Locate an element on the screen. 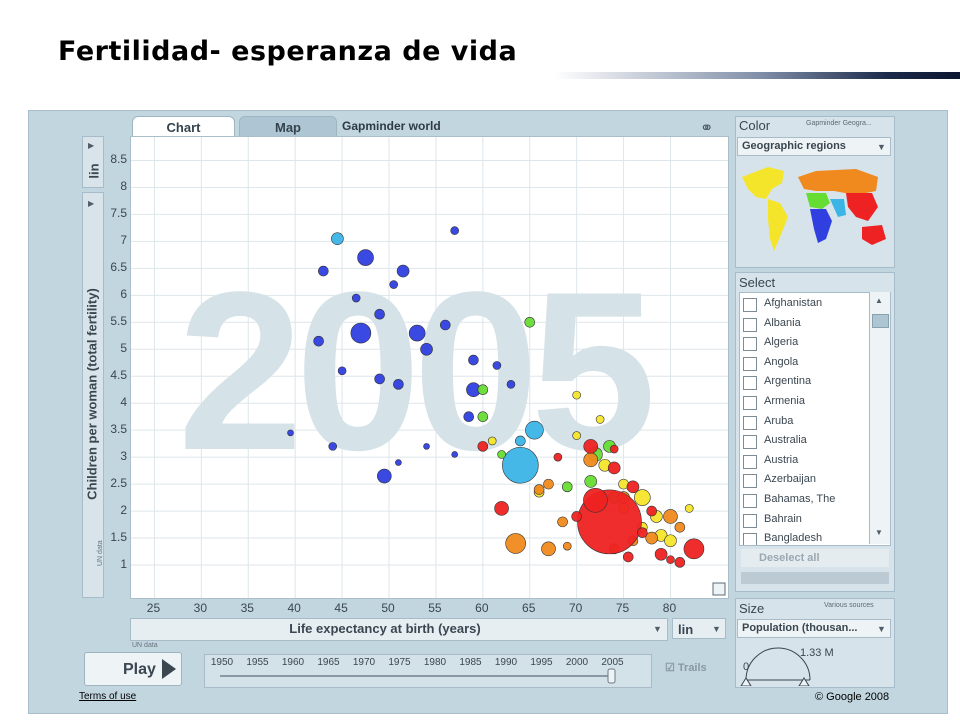 Image resolution: width=960 pixels, height=720 pixels. map-americas-south is located at coordinates (778, 225).